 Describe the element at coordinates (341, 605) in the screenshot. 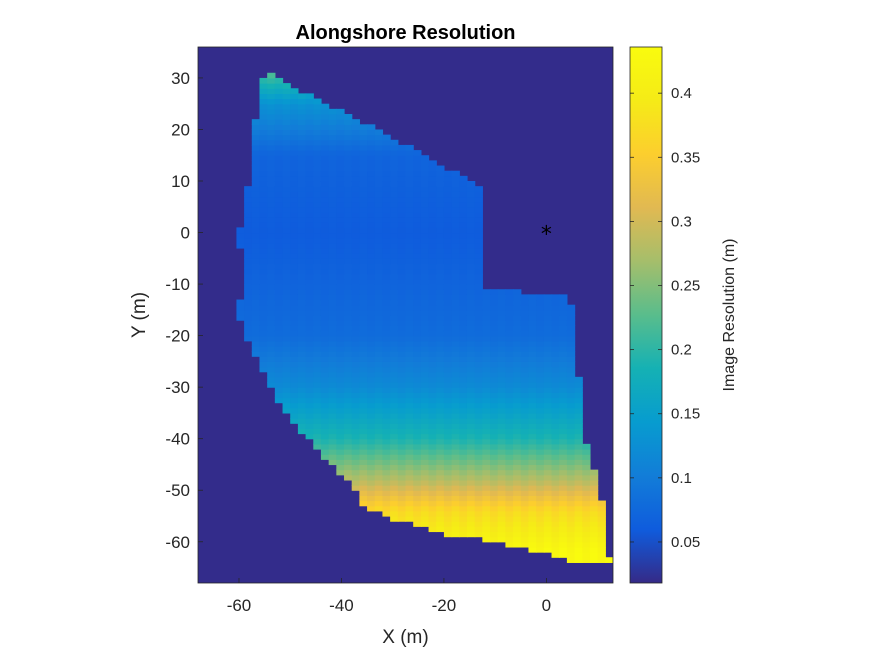

I see `x-tick-label: -40` at that location.